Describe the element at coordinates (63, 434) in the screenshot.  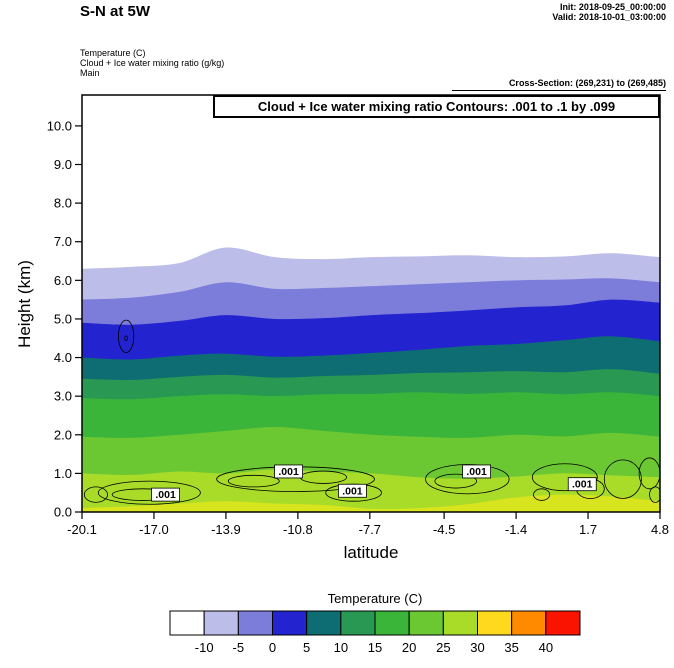
I see `y-tick-label: 2.0` at that location.